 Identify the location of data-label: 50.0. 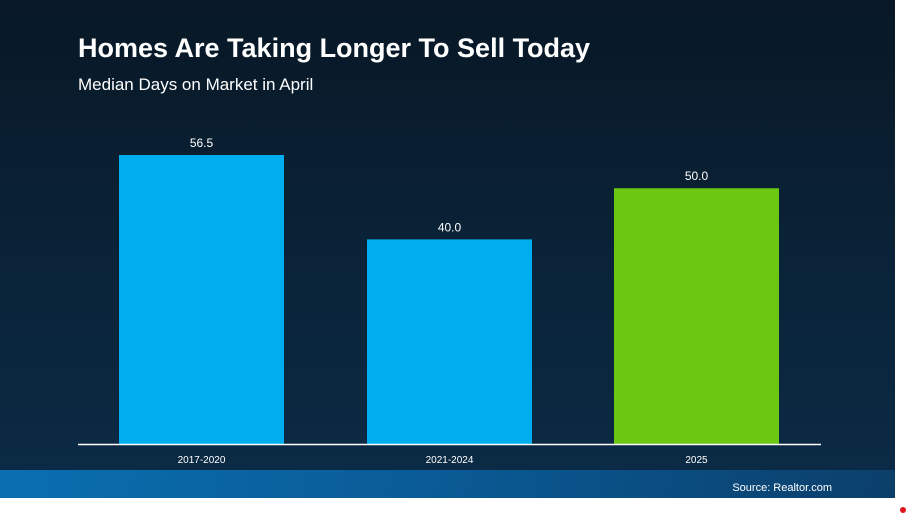
(697, 176).